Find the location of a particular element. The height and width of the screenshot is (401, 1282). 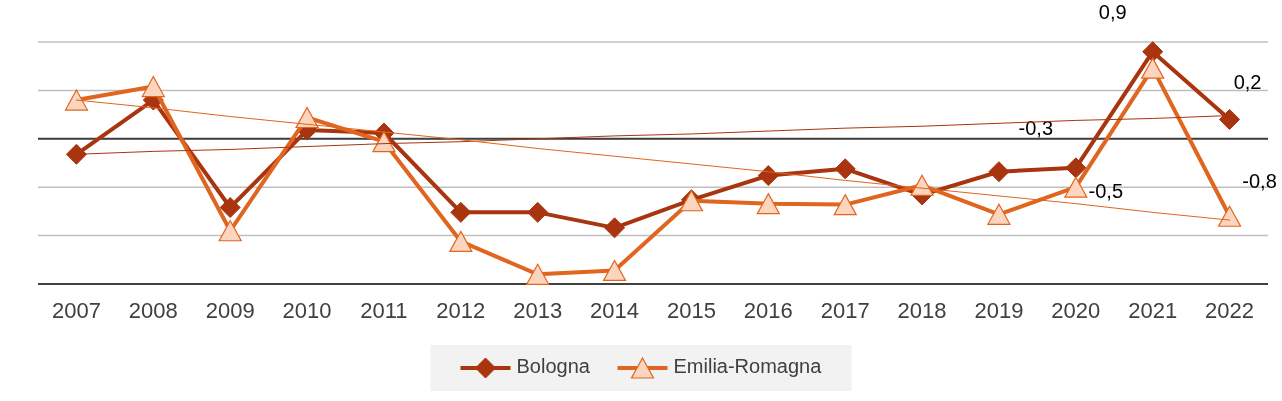

x-tick-label: 2021 is located at coordinates (1153, 310).